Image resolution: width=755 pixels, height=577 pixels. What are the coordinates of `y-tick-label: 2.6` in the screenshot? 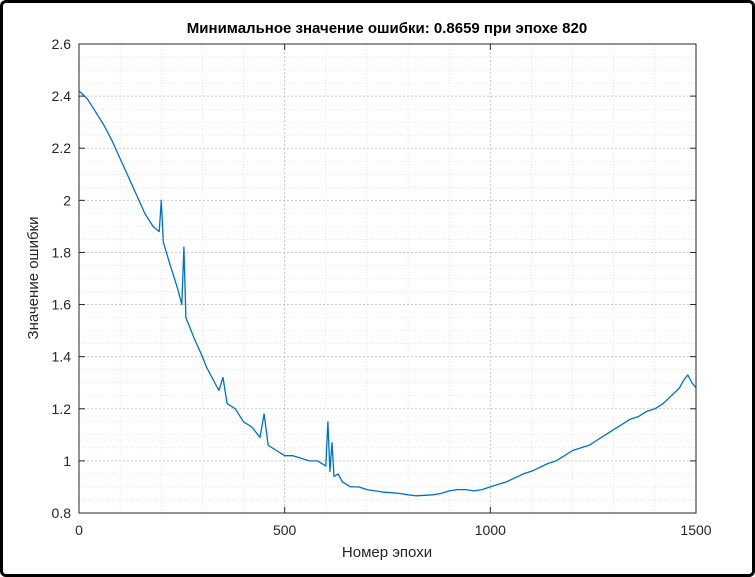 It's located at (62, 44).